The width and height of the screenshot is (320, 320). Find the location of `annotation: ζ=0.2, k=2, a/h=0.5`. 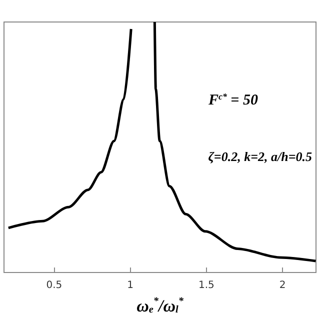

annotation: ζ=0.2, k=2, a/h=0.5 is located at coordinates (260, 156).